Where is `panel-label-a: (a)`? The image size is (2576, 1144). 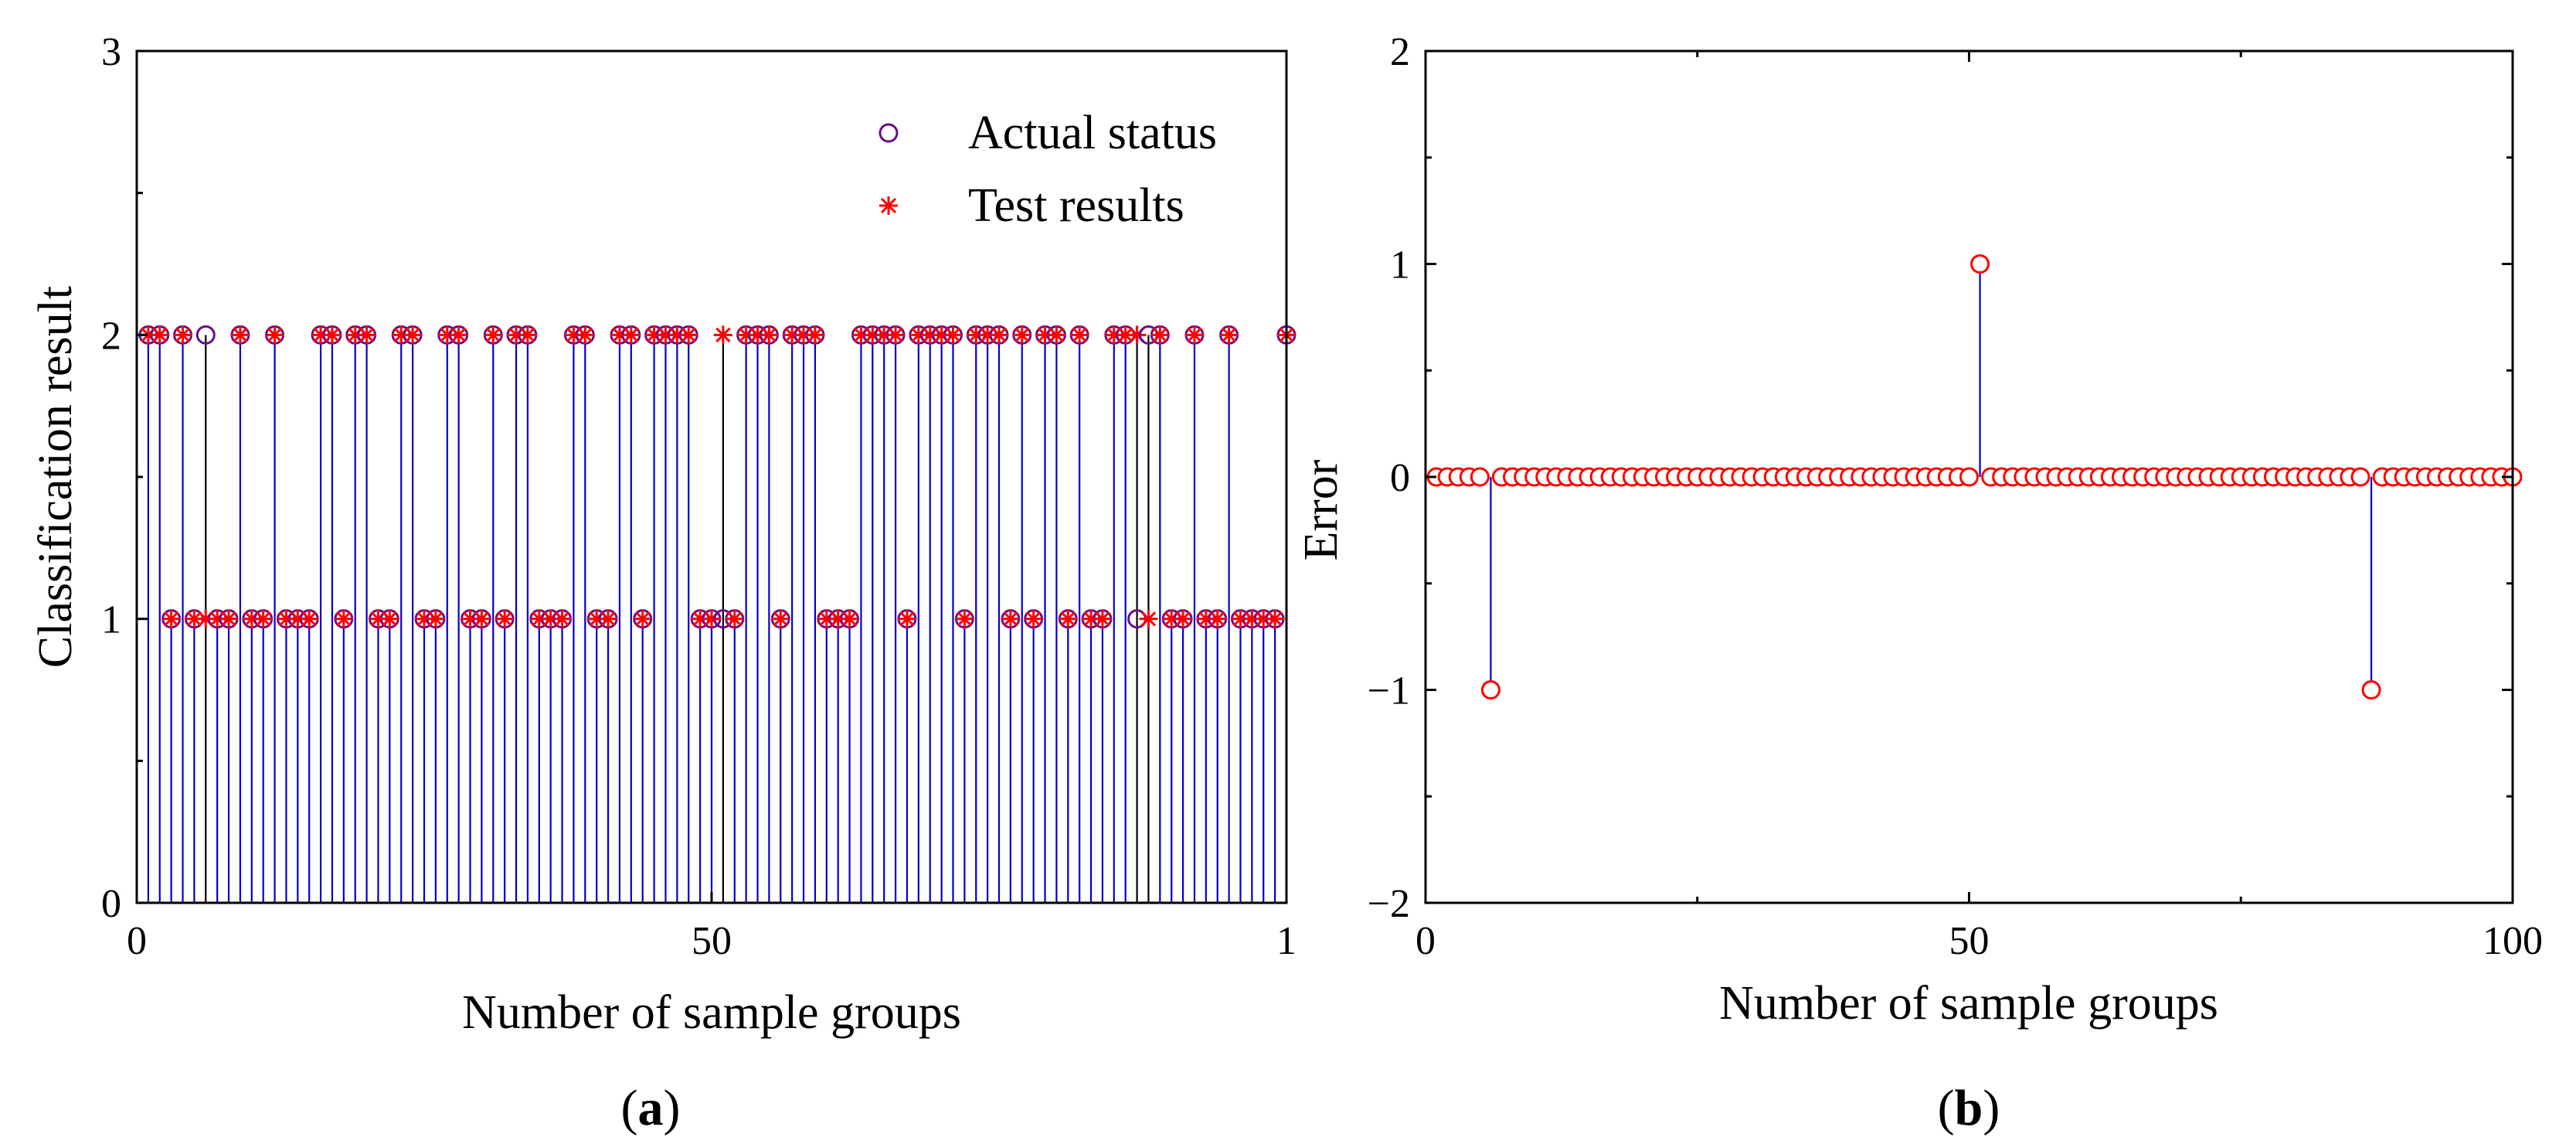
panel-label-a: (a) is located at coordinates (651, 1108).